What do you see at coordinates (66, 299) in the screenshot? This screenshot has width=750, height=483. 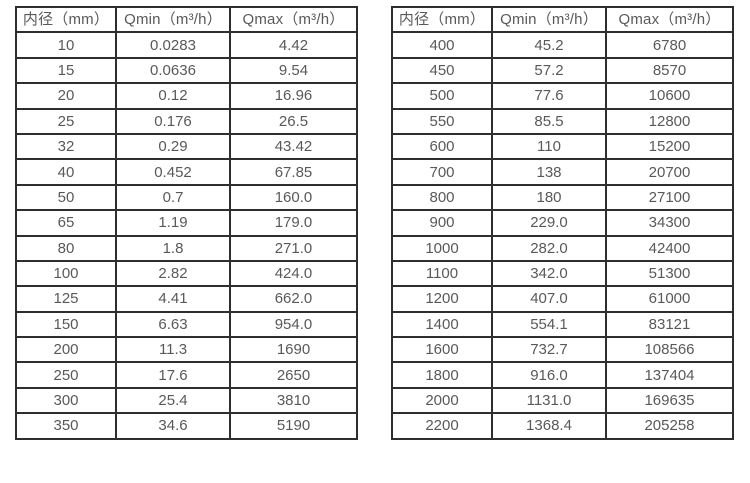 I see `table-cell: 125` at bounding box center [66, 299].